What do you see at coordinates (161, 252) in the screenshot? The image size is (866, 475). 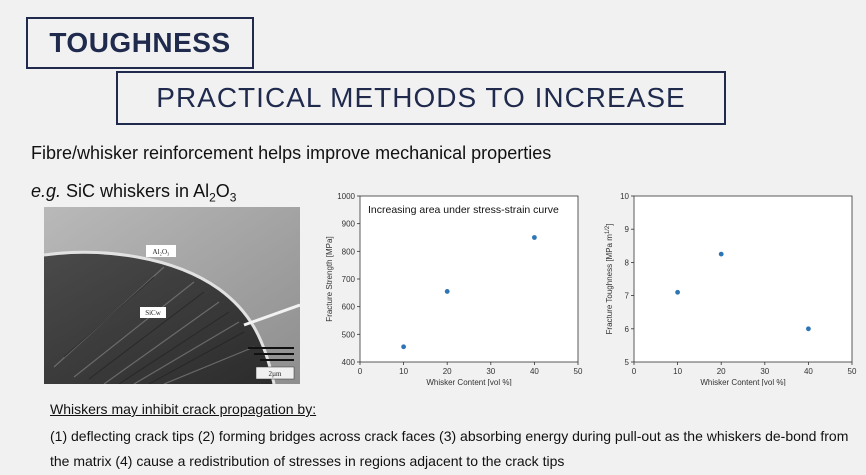 I see `label-al2o3: Al₂O₃` at bounding box center [161, 252].